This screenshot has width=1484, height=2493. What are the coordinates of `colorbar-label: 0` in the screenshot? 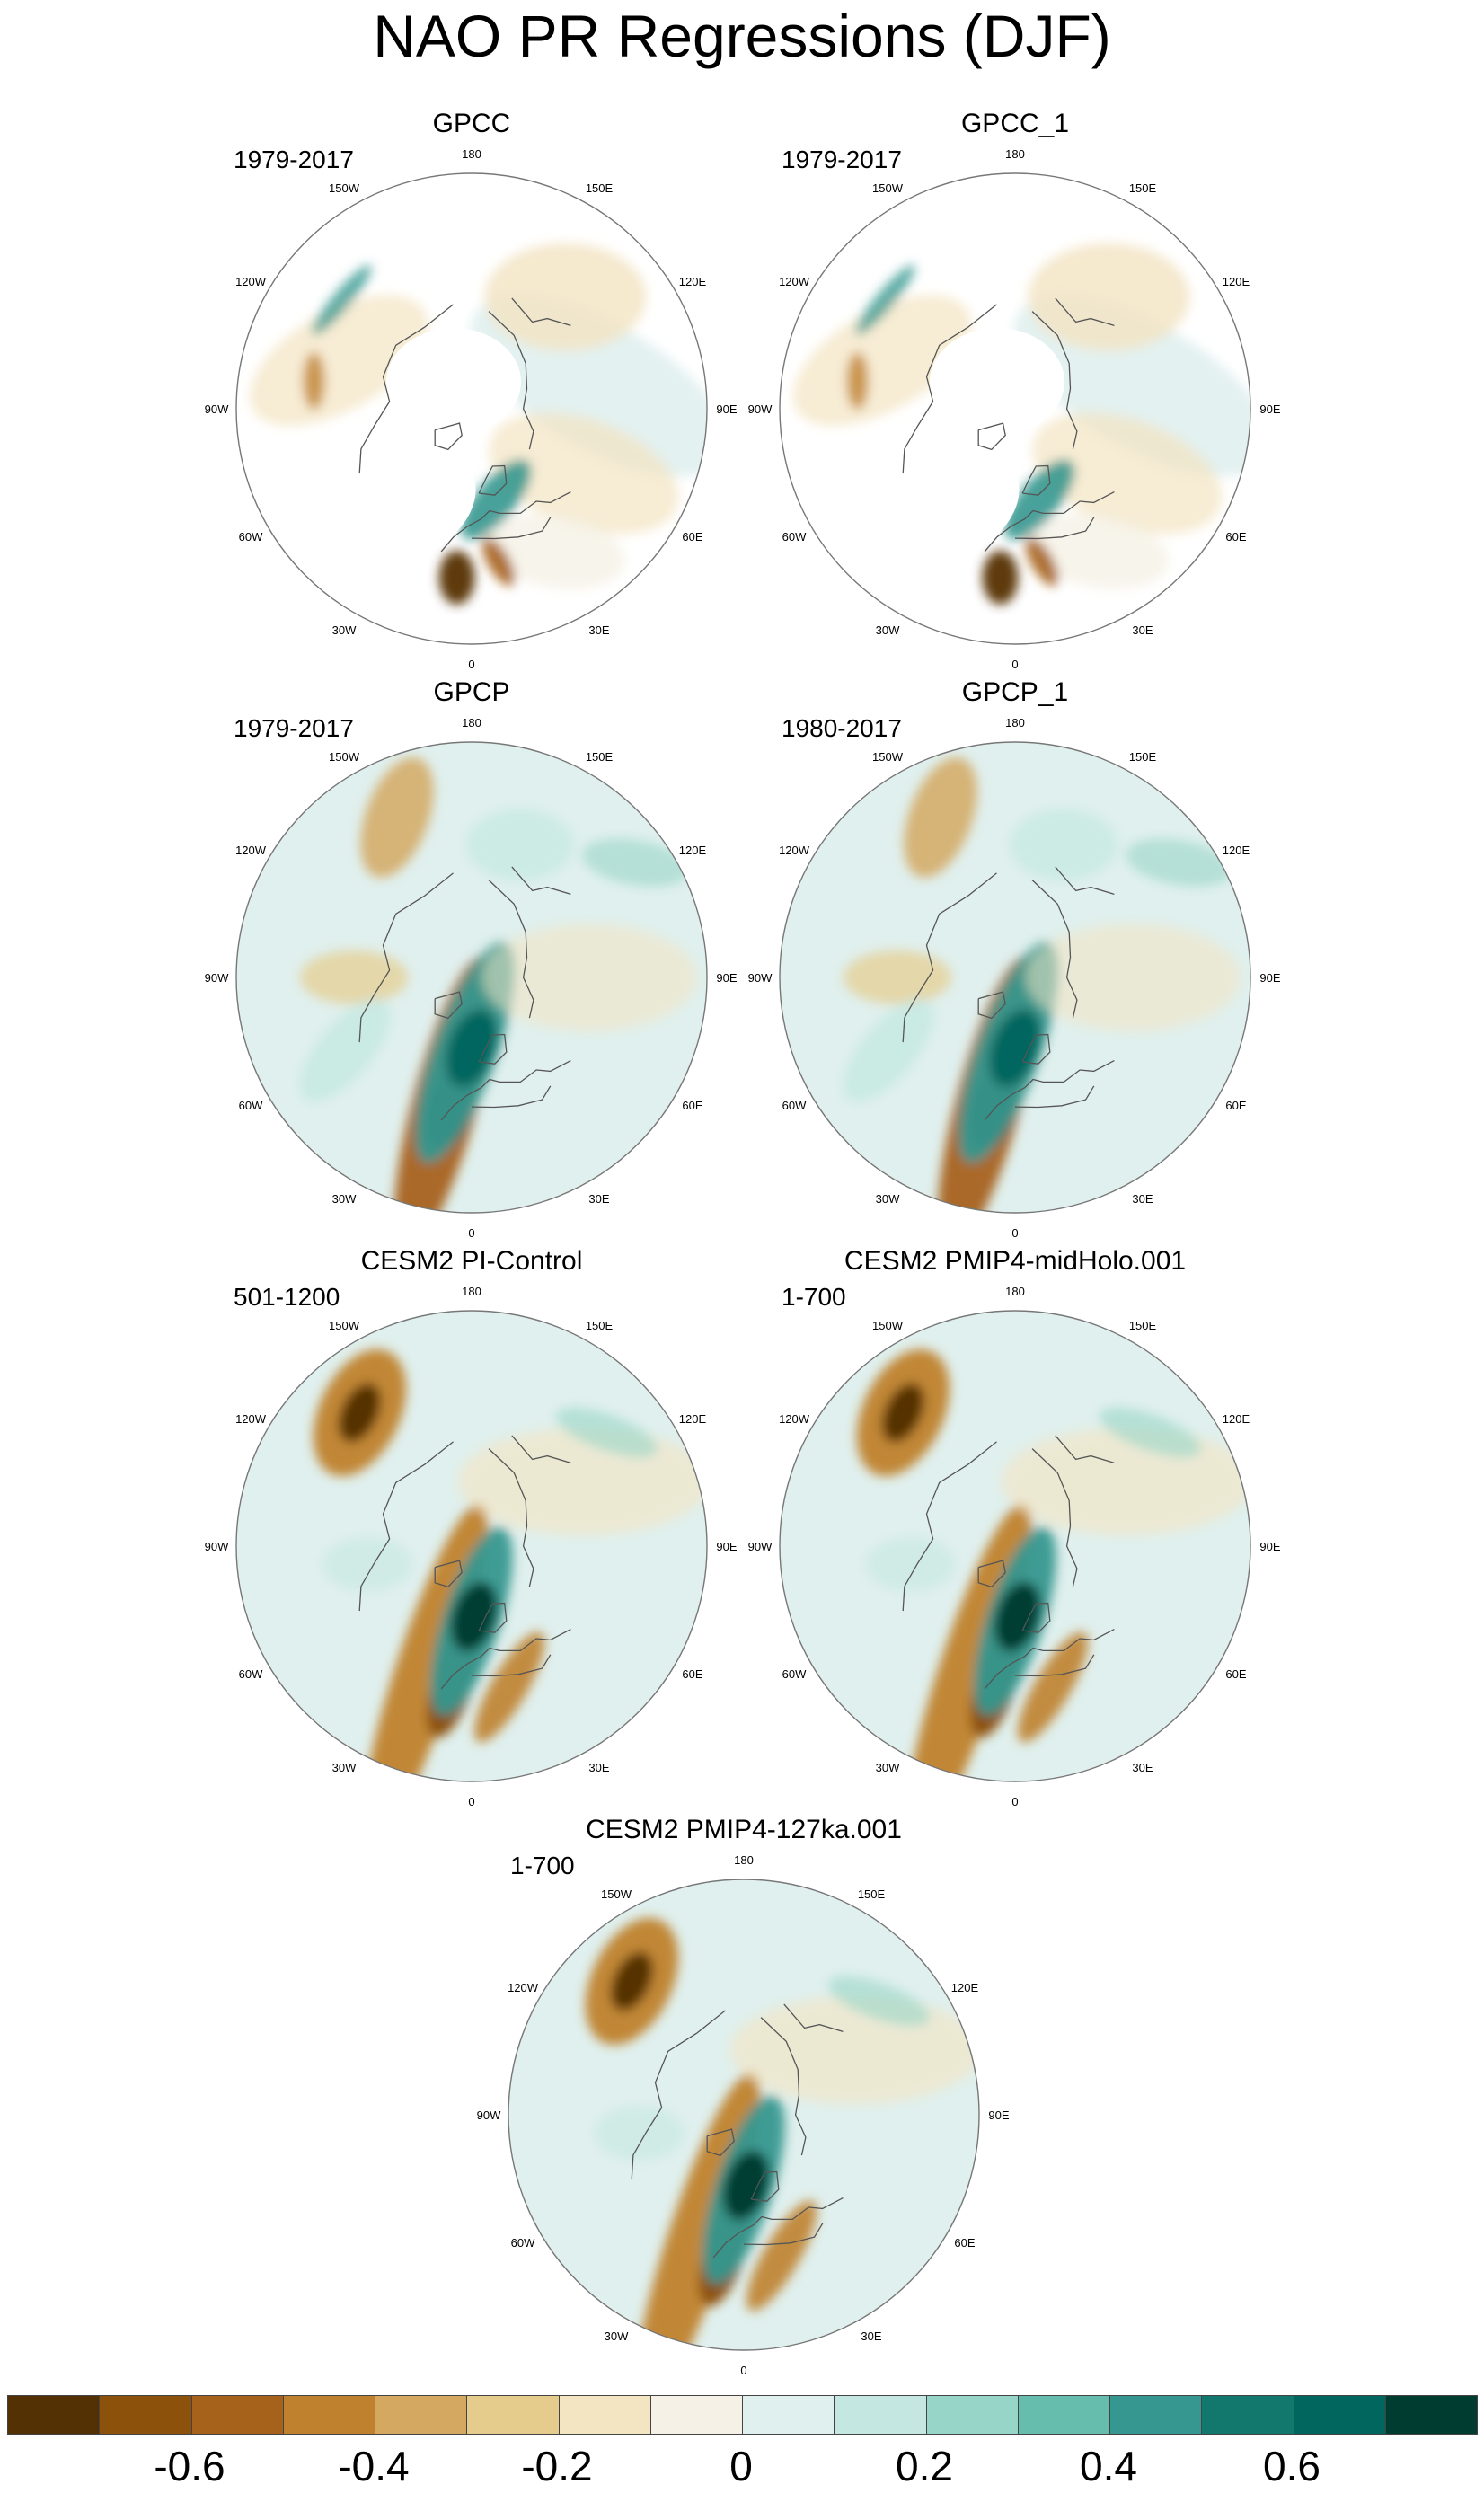 It's located at (741, 2466).